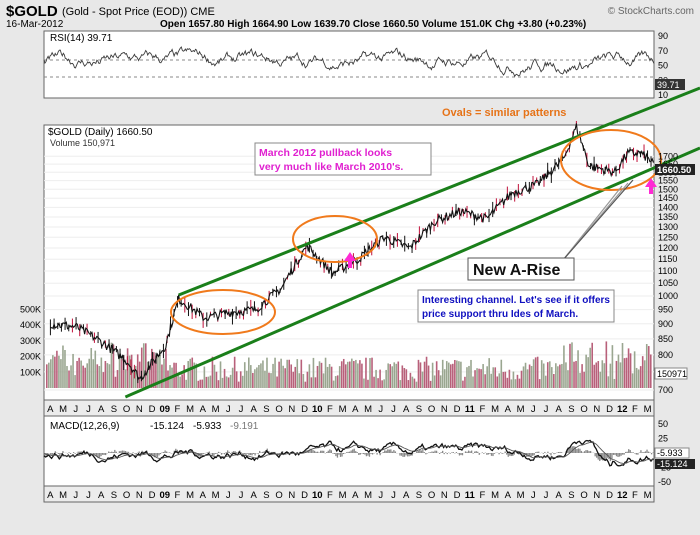 Image resolution: width=700 pixels, height=535 pixels. What do you see at coordinates (317, 409) in the screenshot?
I see `x-tick-label: 10` at bounding box center [317, 409].